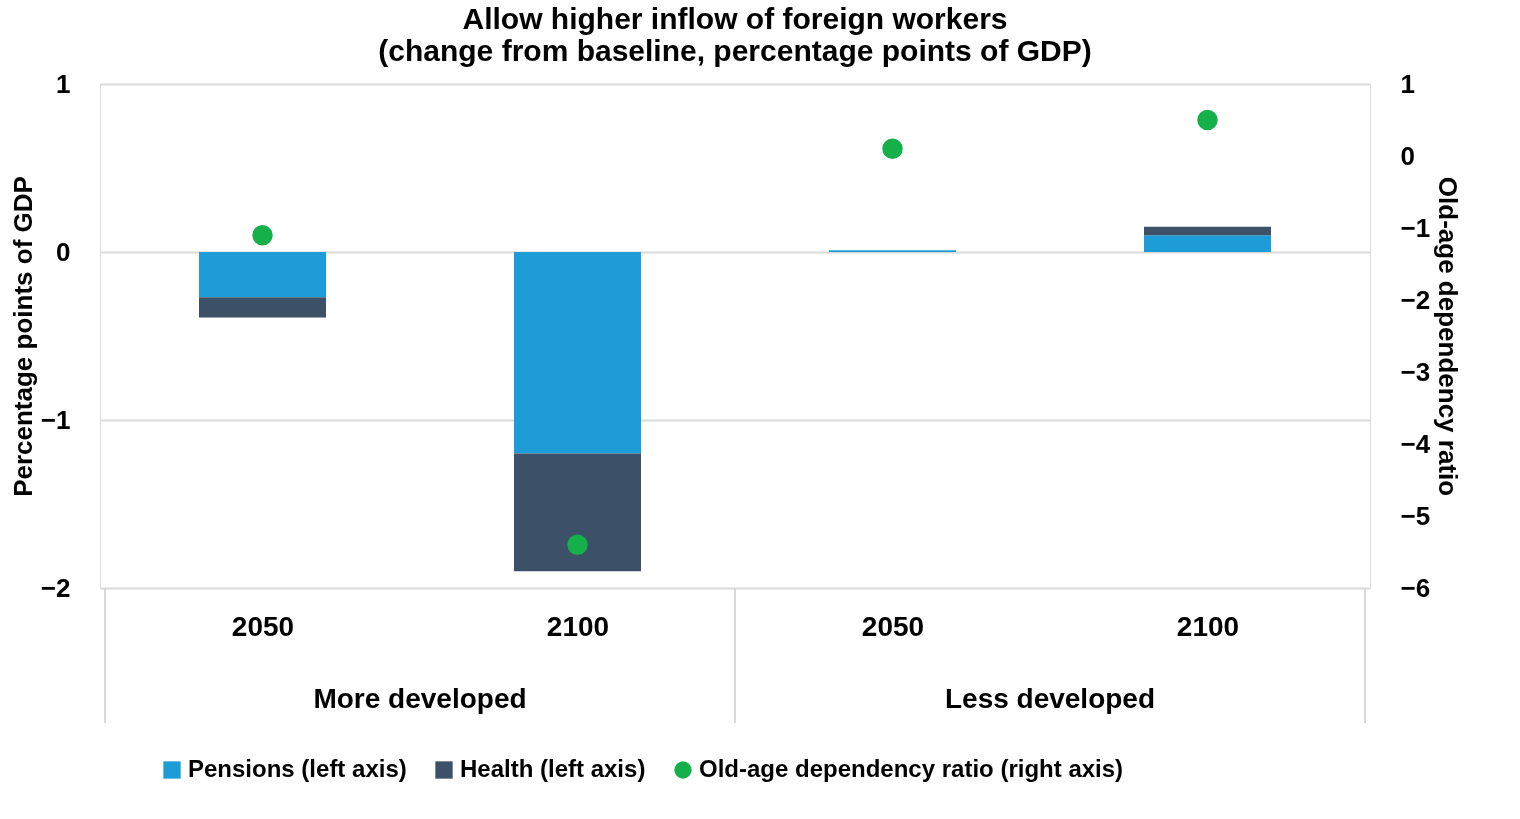  Describe the element at coordinates (1415, 515) in the screenshot. I see `y2-tick-label: −5` at that location.